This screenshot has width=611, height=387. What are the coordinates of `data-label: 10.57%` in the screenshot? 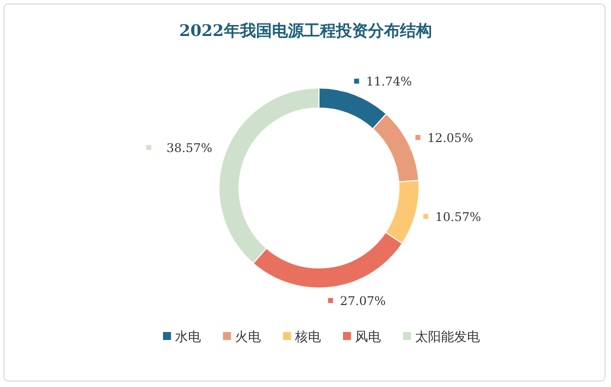 It's located at (458, 217).